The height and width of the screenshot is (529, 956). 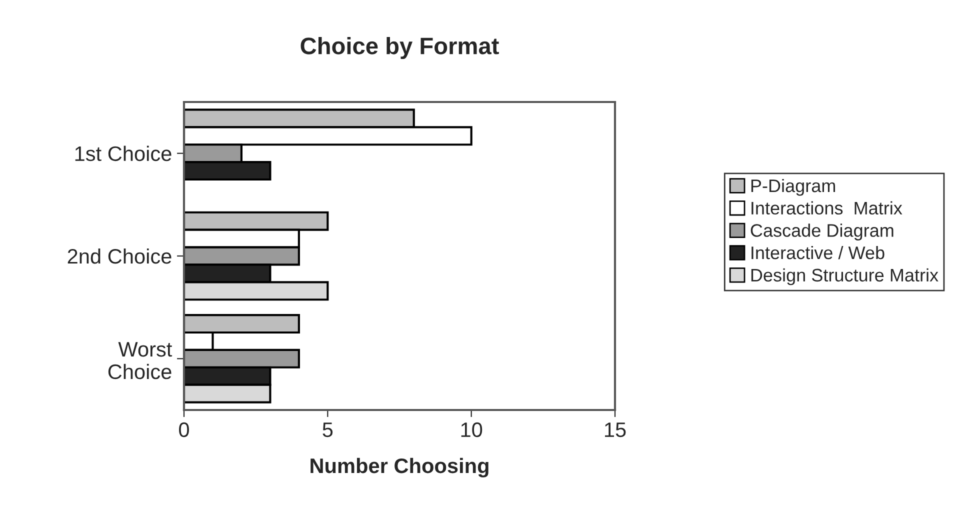 I want to click on legend-label: Cascade Diagram, so click(x=822, y=232).